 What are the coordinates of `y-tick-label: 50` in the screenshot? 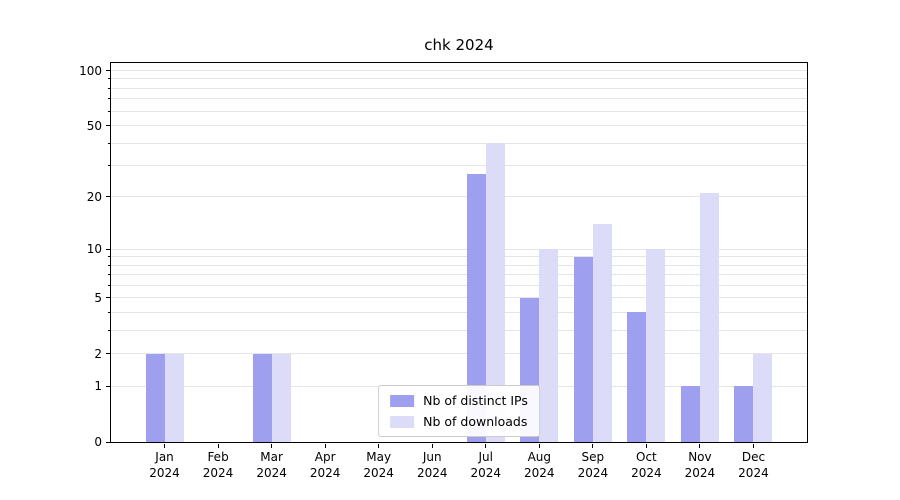 It's located at (94, 125).